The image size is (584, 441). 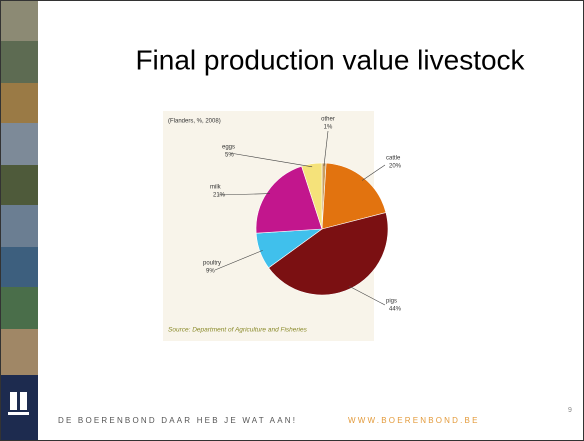 What do you see at coordinates (328, 128) in the screenshot?
I see `slice-value-label: 1%` at bounding box center [328, 128].